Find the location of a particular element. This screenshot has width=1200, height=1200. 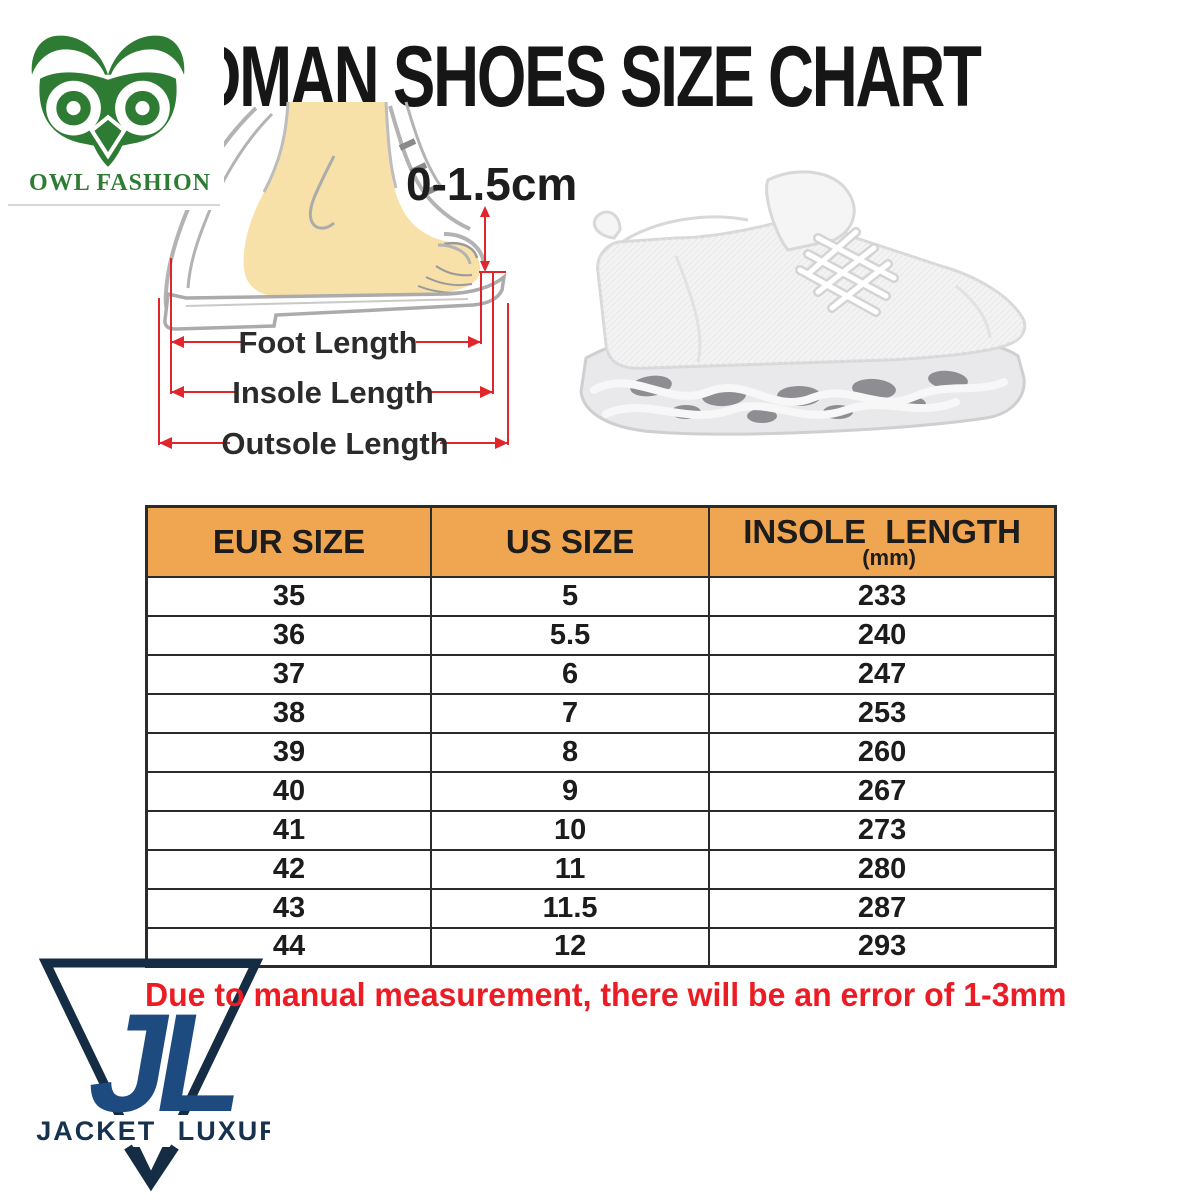

us-size-cell: 10 is located at coordinates (570, 830).